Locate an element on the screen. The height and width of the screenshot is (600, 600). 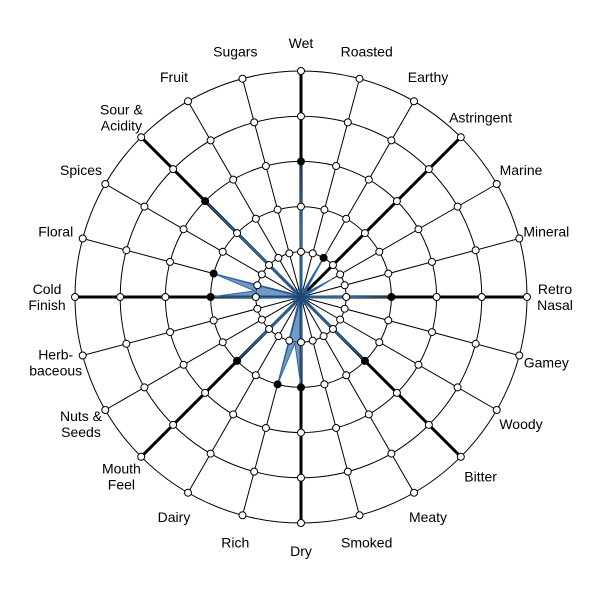
axis-label-gamey: Gamey is located at coordinates (546, 363).